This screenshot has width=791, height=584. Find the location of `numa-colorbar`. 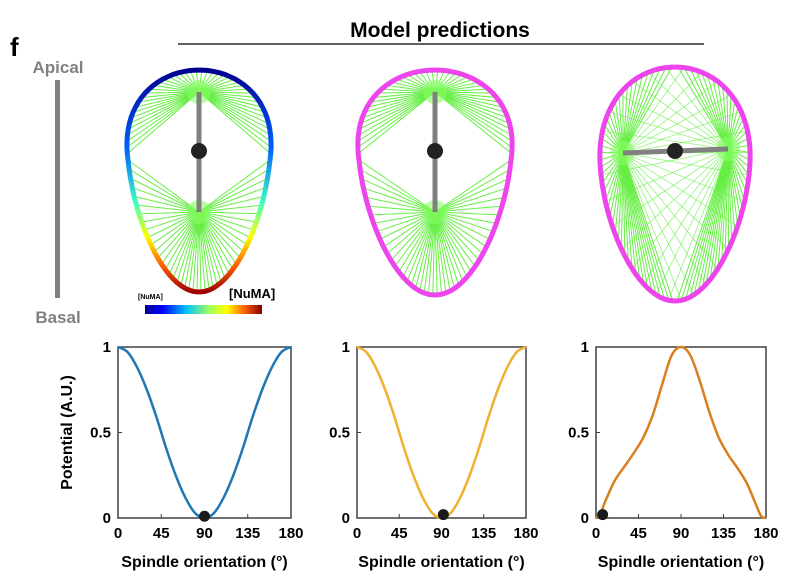

numa-colorbar is located at coordinates (203, 309).